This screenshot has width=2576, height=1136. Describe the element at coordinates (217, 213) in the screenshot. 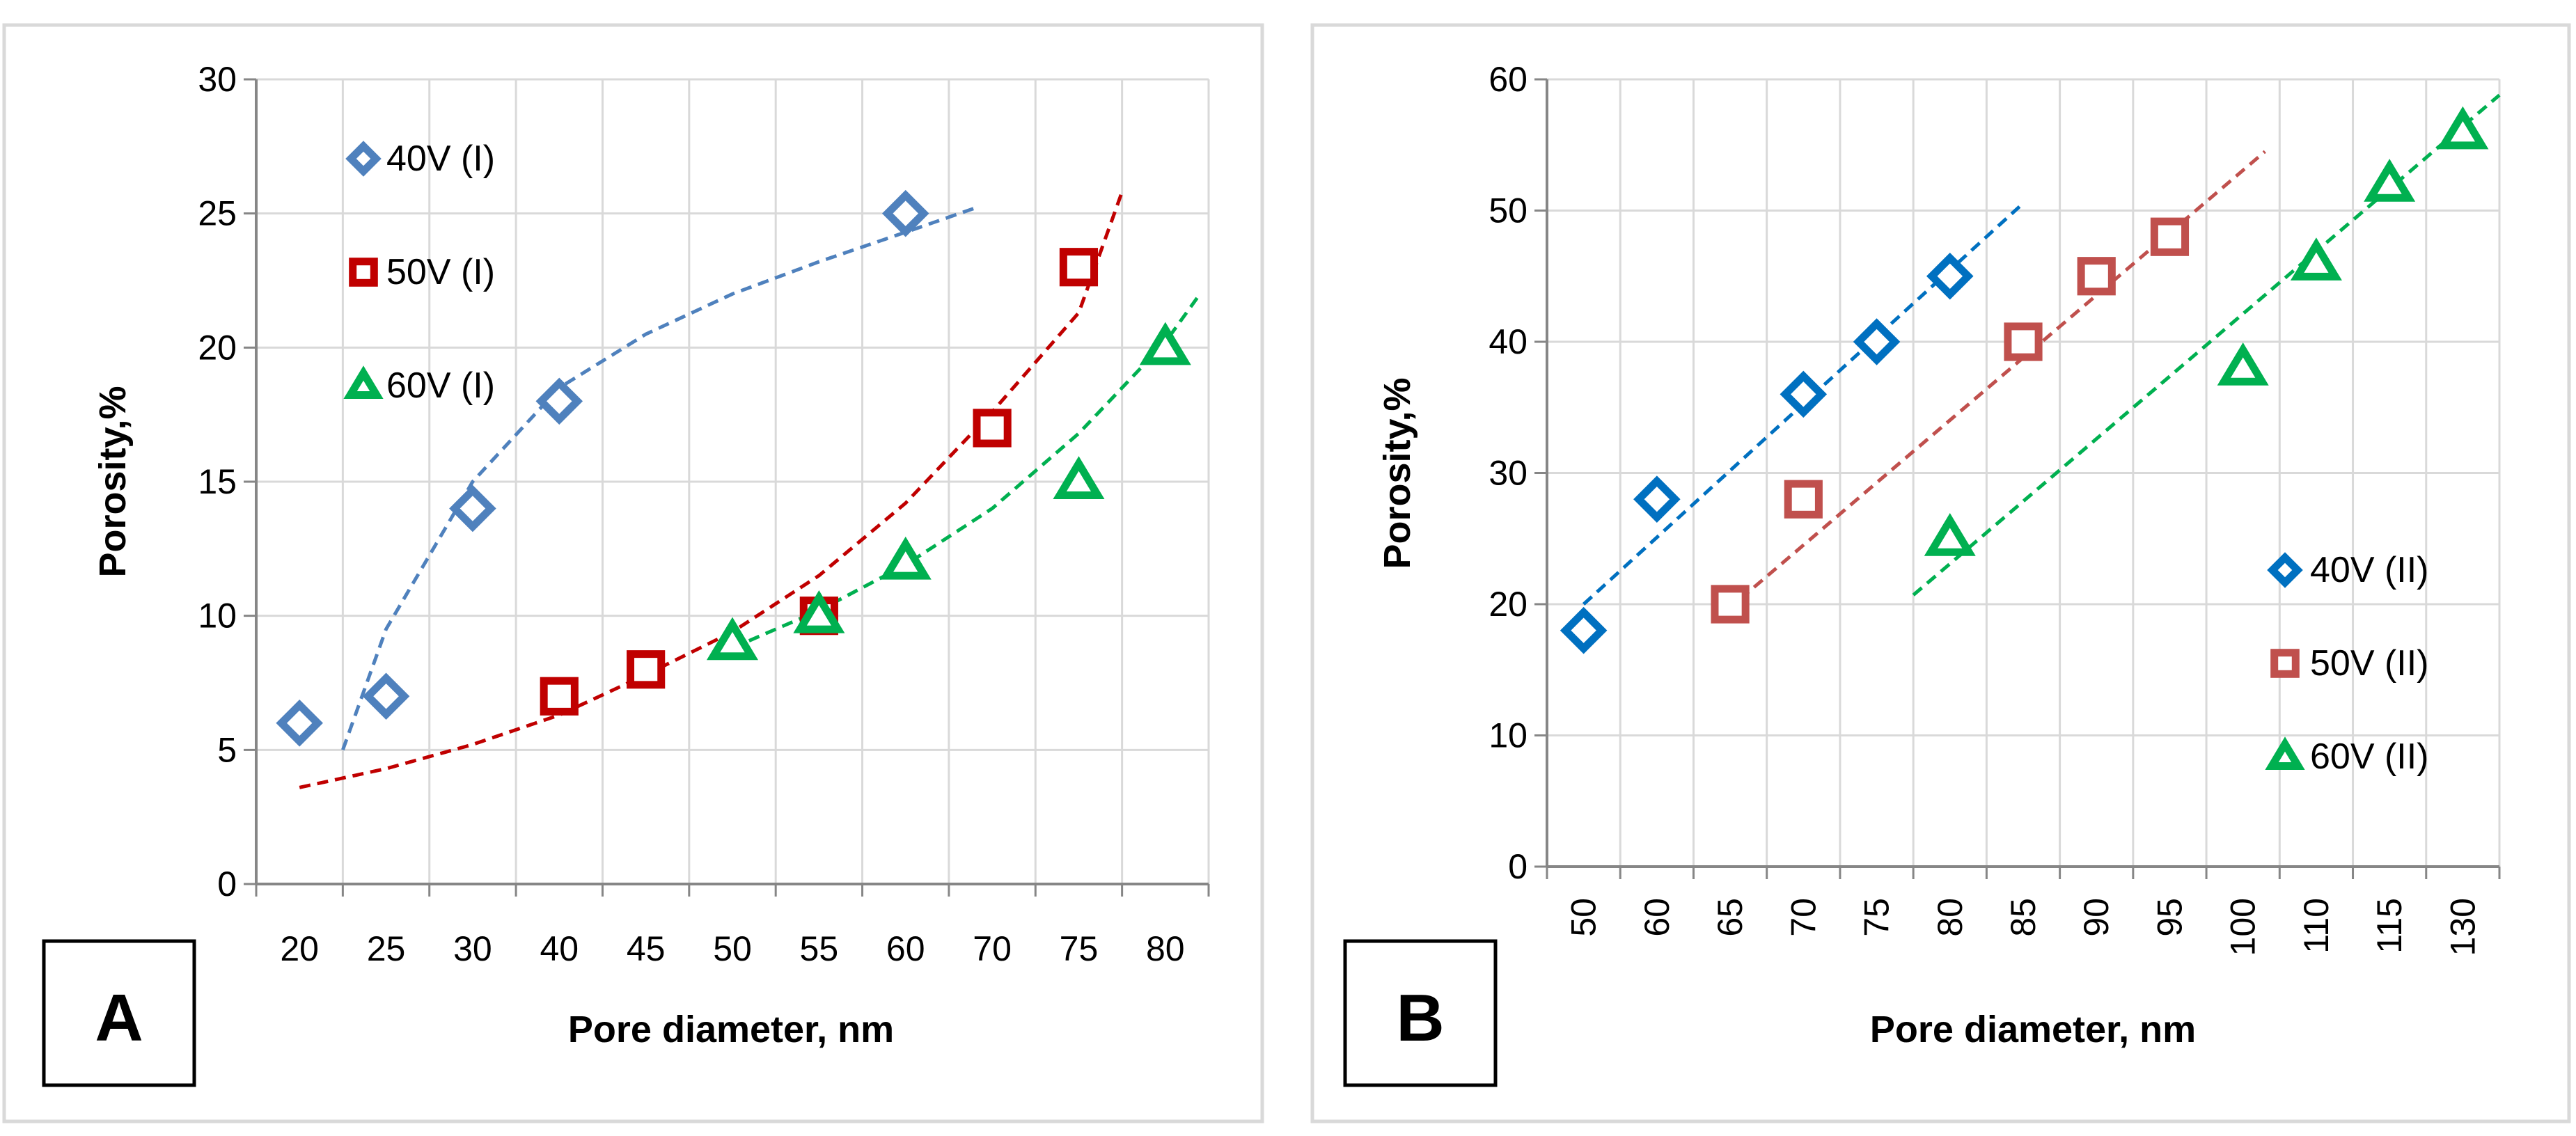

I see `y-tick-label: 25` at that location.